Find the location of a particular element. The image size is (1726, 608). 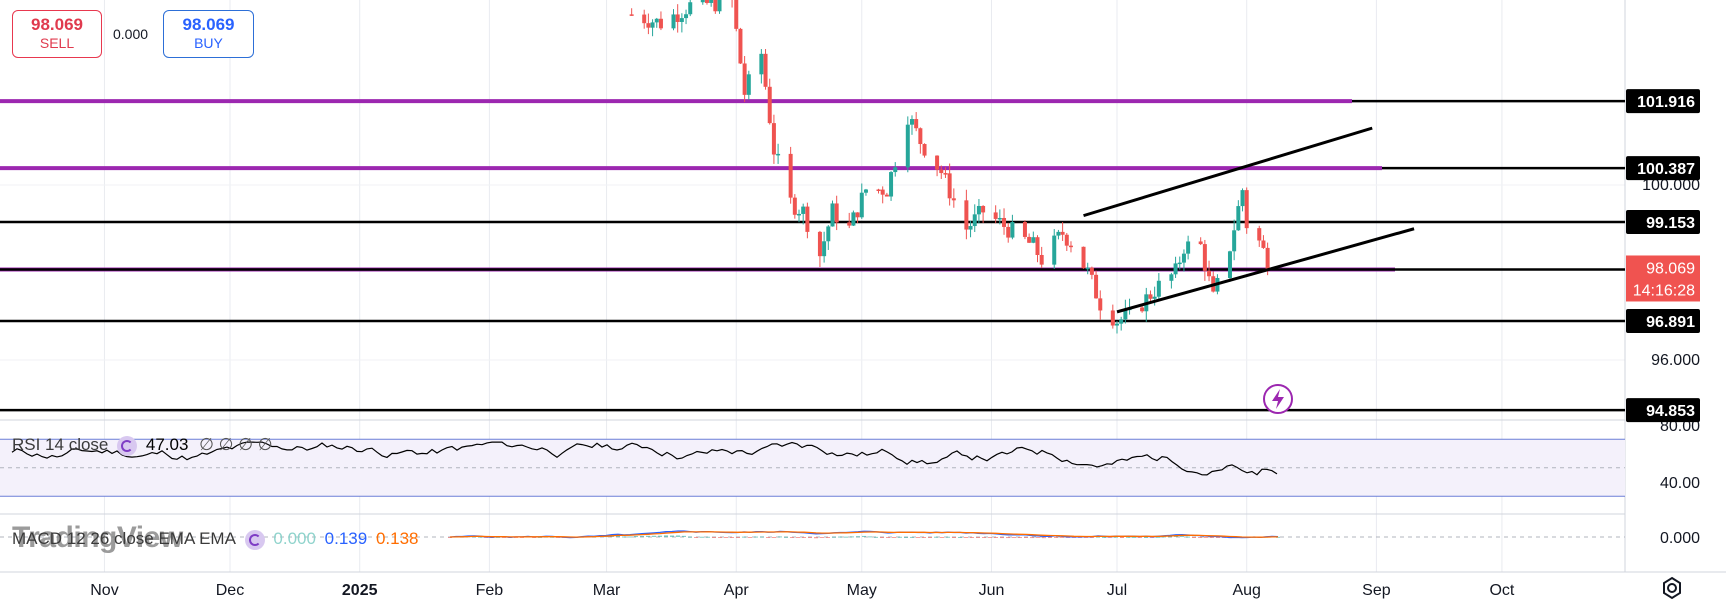

buy-label: BUY is located at coordinates (208, 43).